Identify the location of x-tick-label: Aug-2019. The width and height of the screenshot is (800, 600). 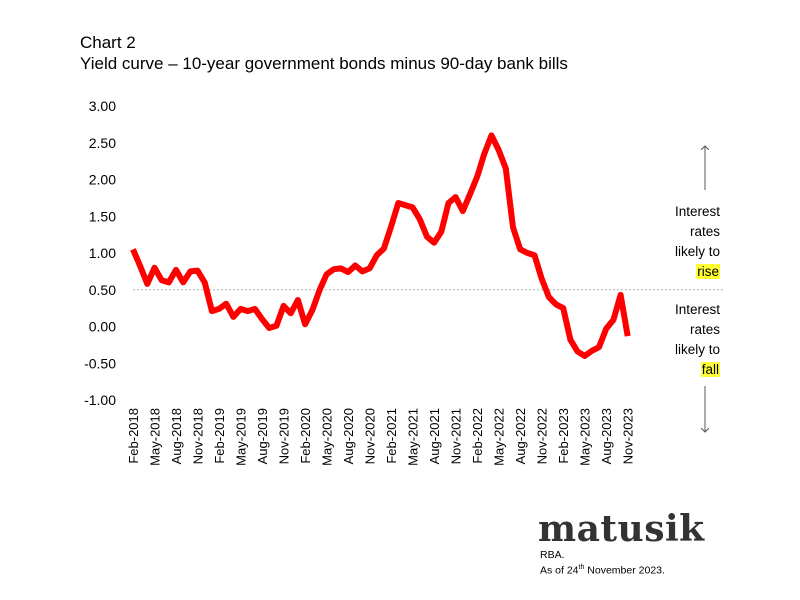
(262, 436).